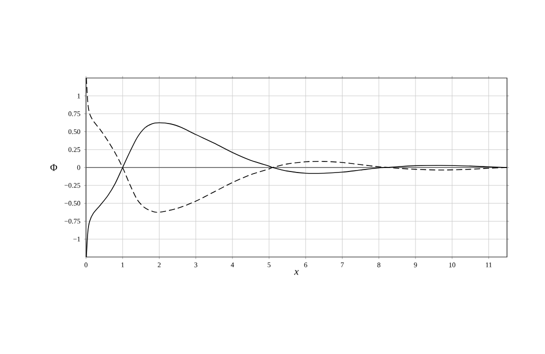 This screenshot has height=354, width=545. What do you see at coordinates (296, 272) in the screenshot?
I see `x-axis-title: x` at bounding box center [296, 272].